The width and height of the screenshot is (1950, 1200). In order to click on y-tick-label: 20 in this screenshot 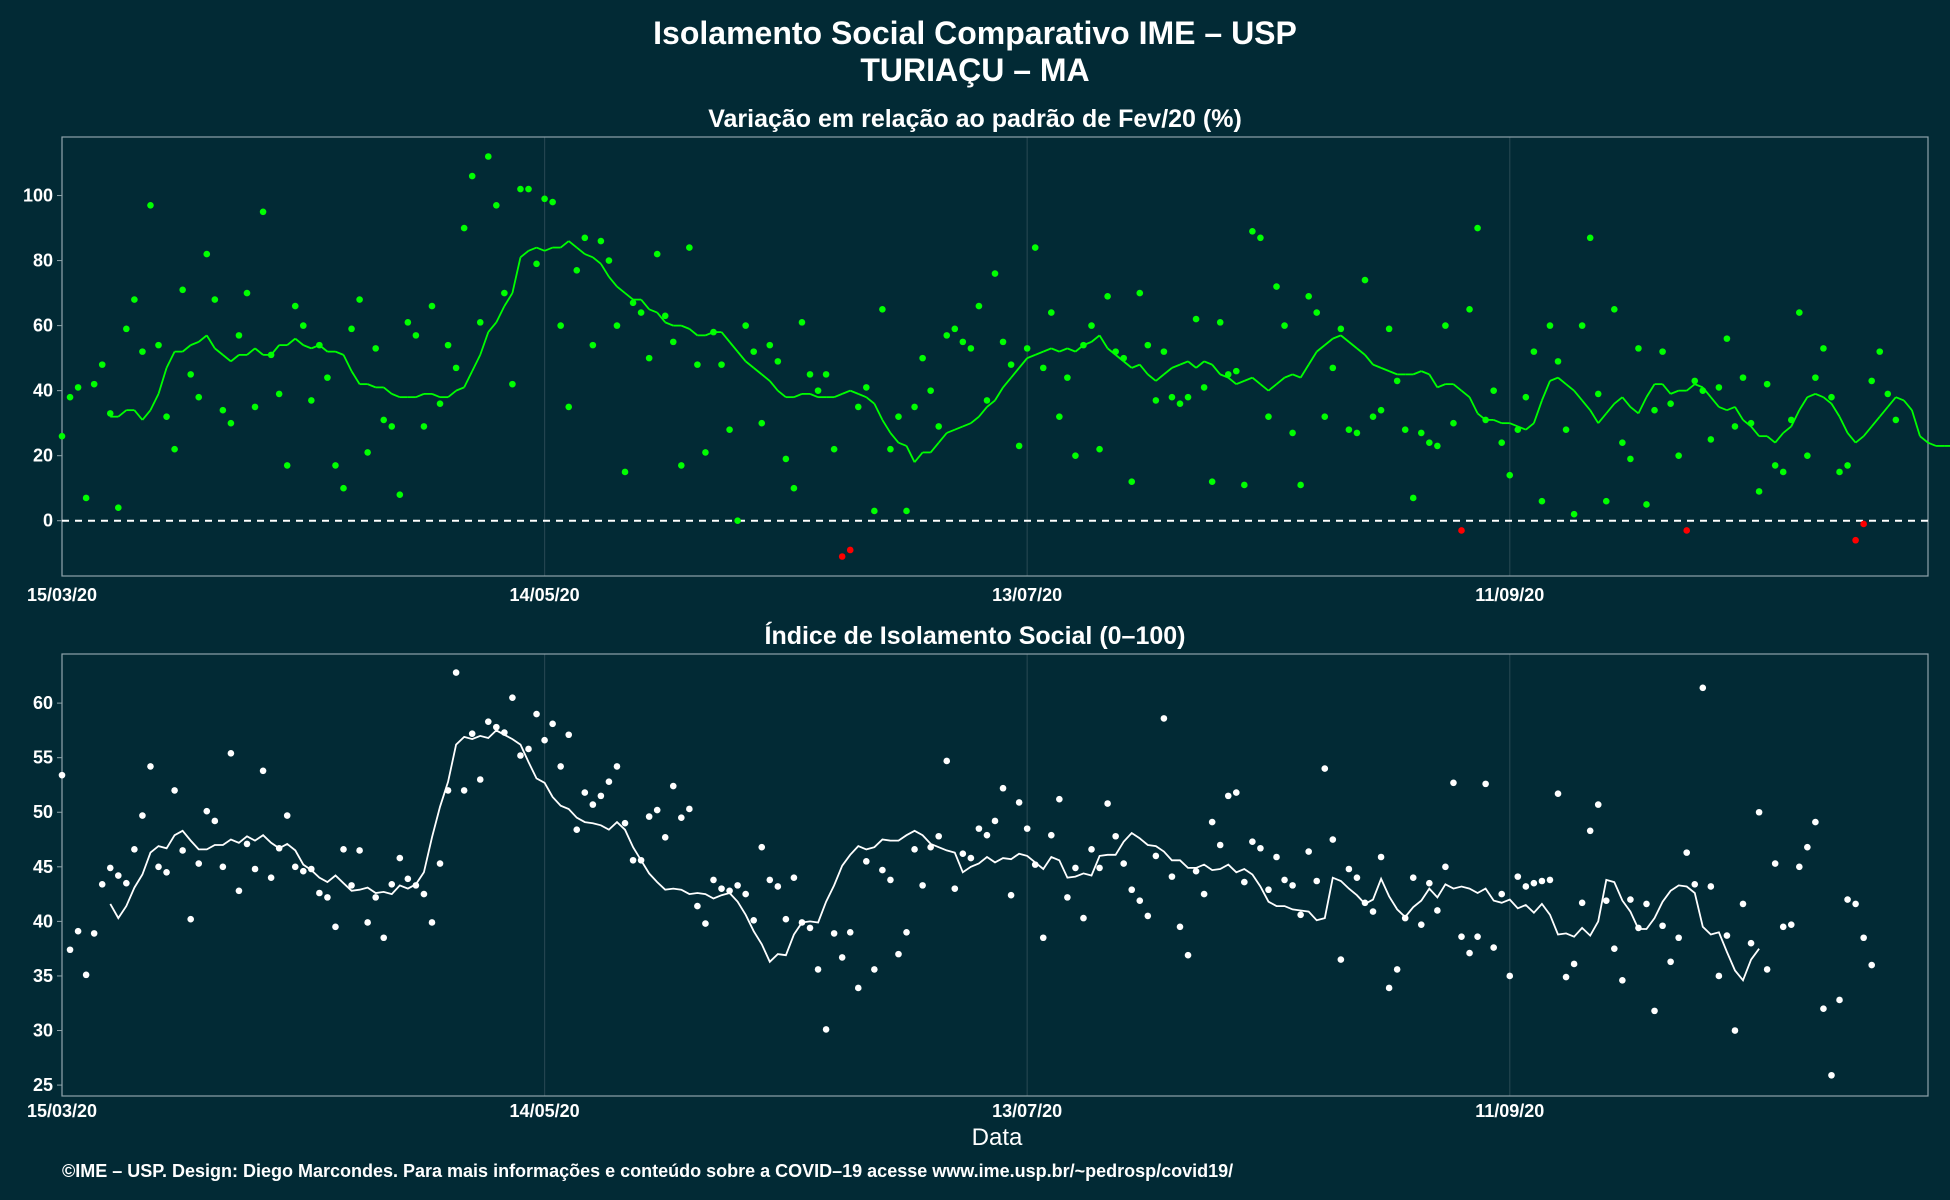, I will do `click(43, 456)`.